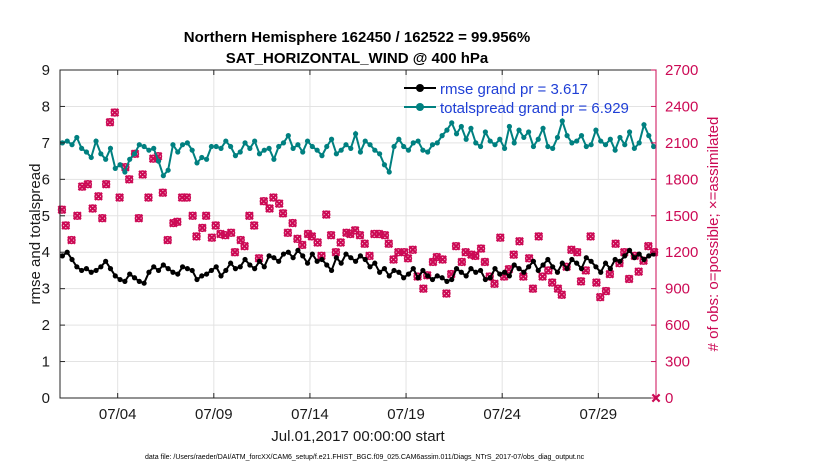 This screenshot has height=470, width=830. Describe the element at coordinates (357, 266) in the screenshot. I see `series-line-rmse` at that location.